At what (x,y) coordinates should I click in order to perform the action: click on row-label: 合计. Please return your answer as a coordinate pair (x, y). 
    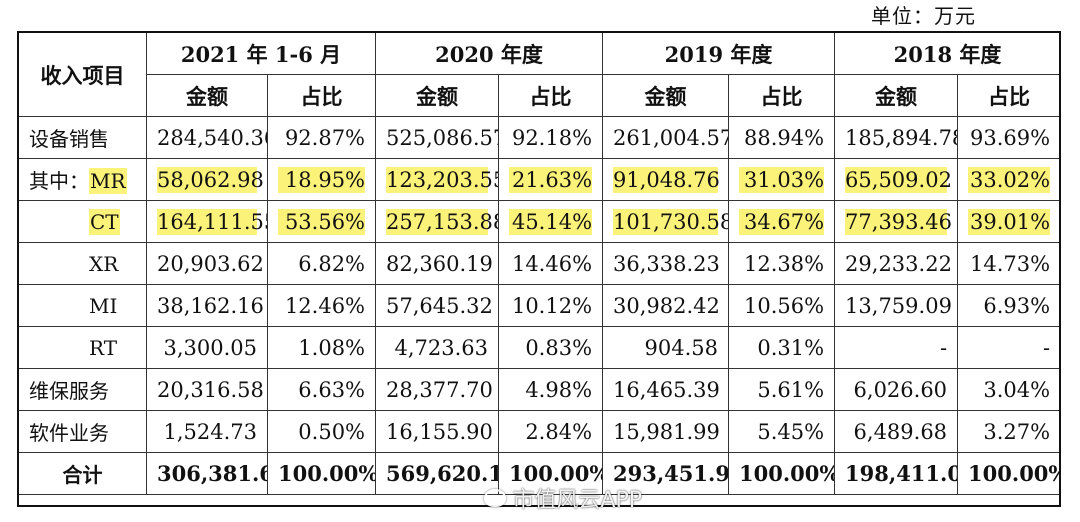
    Looking at the image, I should click on (82, 473).